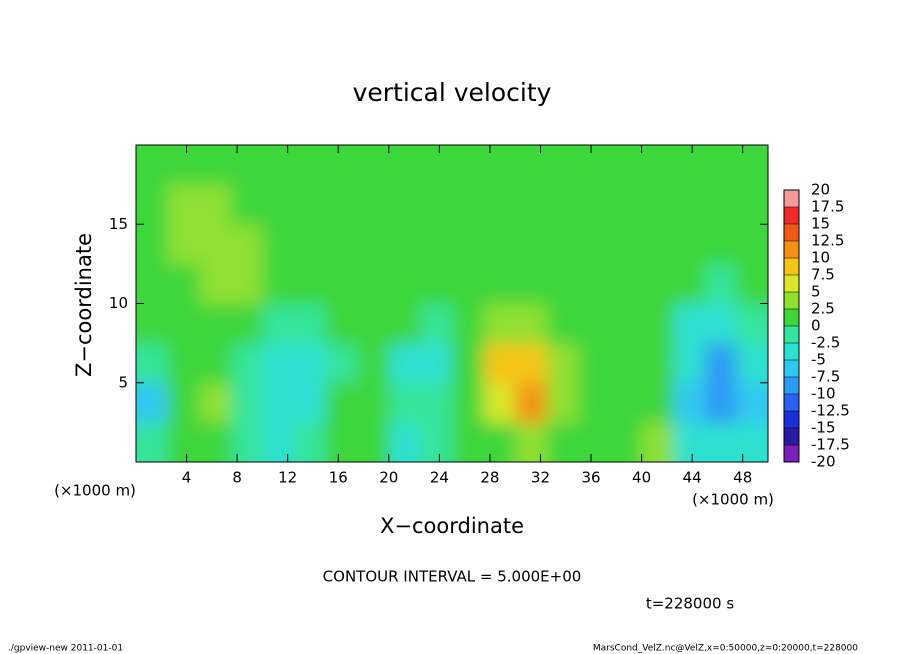  What do you see at coordinates (742, 478) in the screenshot?
I see `x-tick-label: 48` at bounding box center [742, 478].